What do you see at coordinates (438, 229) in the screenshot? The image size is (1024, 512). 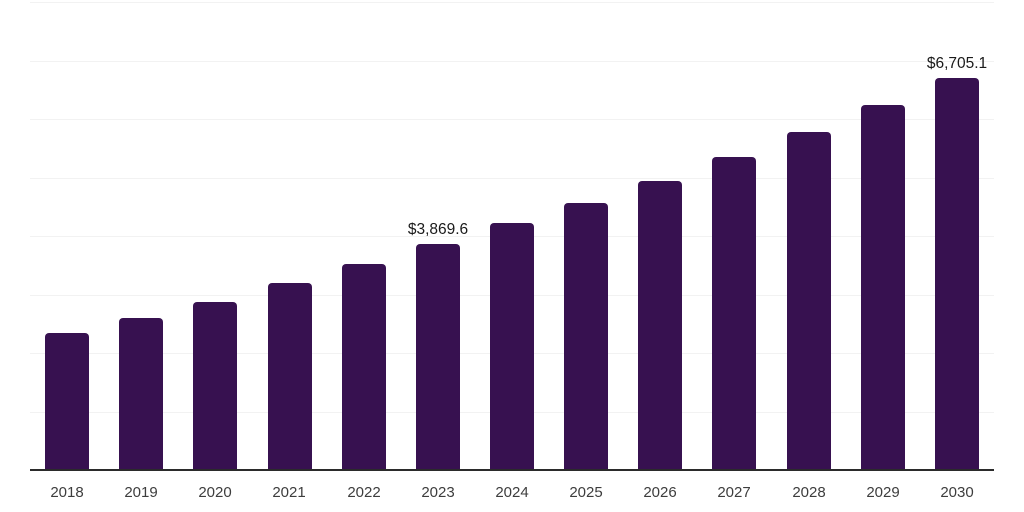 I see `data-label-2023: $3,869.6` at bounding box center [438, 229].